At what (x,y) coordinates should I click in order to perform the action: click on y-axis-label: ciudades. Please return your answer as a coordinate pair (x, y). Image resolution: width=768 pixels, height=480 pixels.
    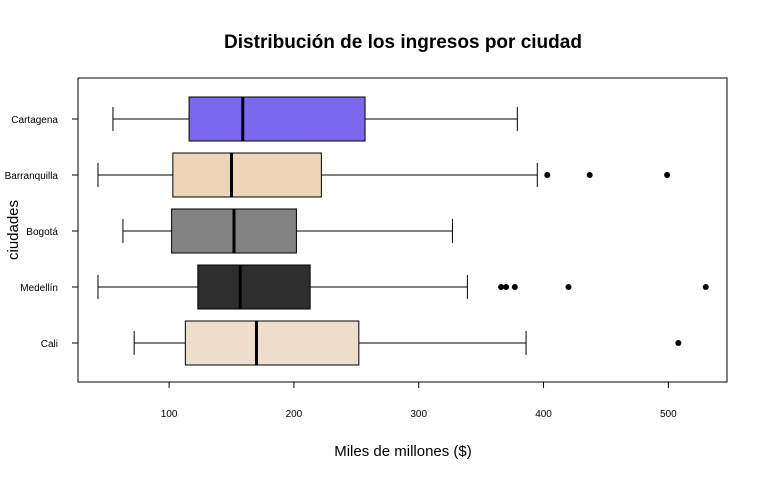
    Looking at the image, I should click on (13, 230).